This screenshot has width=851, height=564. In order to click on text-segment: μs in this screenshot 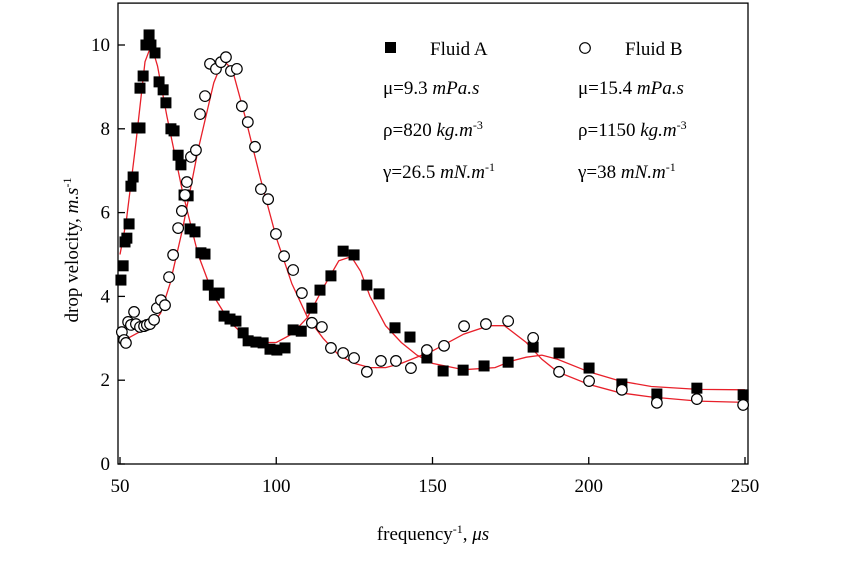, I will do `click(480, 534)`.